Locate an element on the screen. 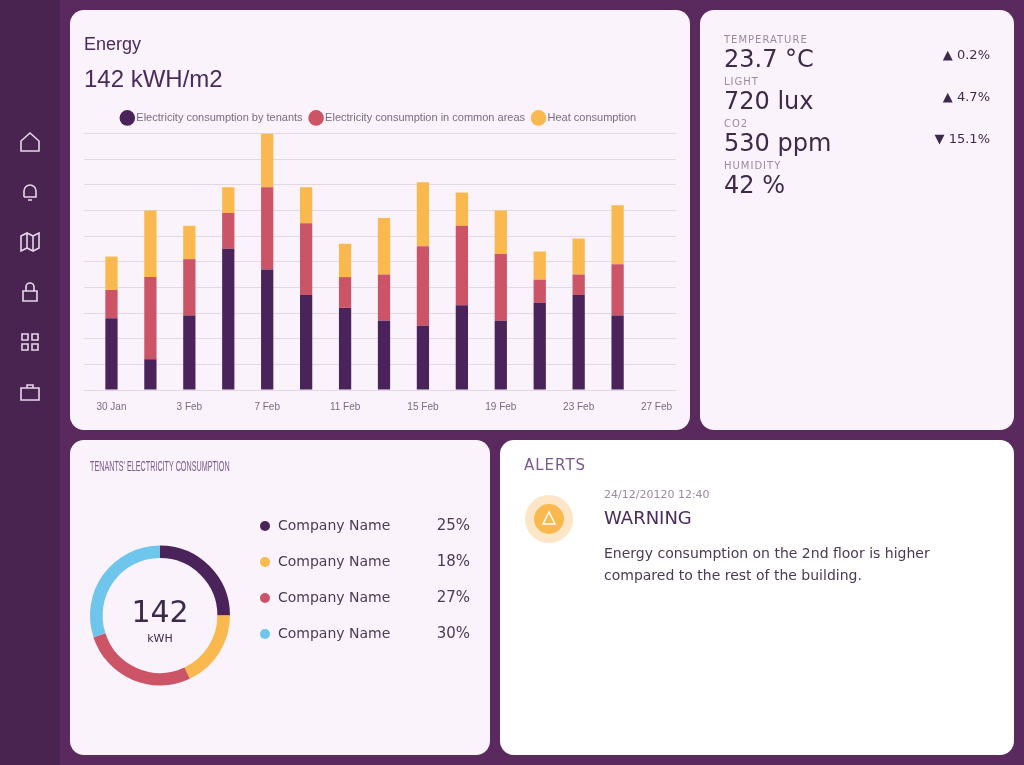  x-tick-label: 30 Jan is located at coordinates (111, 406).